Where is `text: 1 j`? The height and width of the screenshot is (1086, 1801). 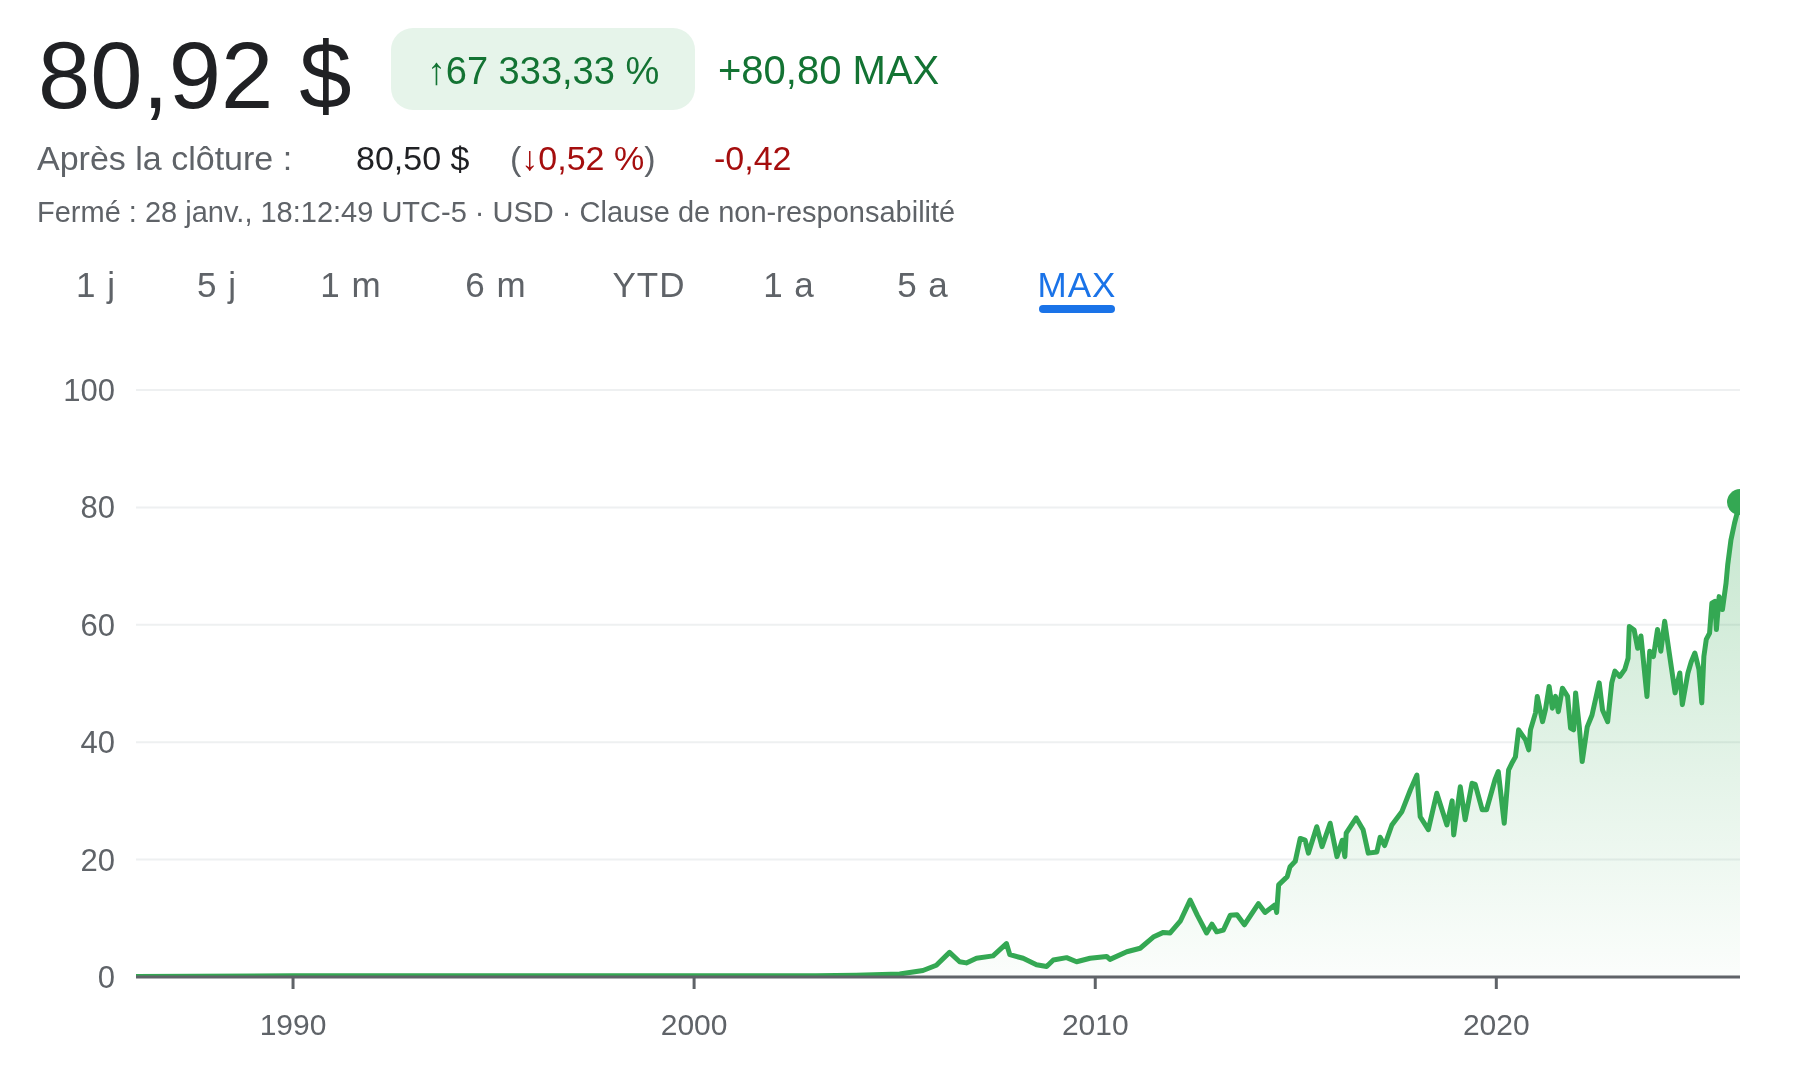
text: 1 j is located at coordinates (96, 284).